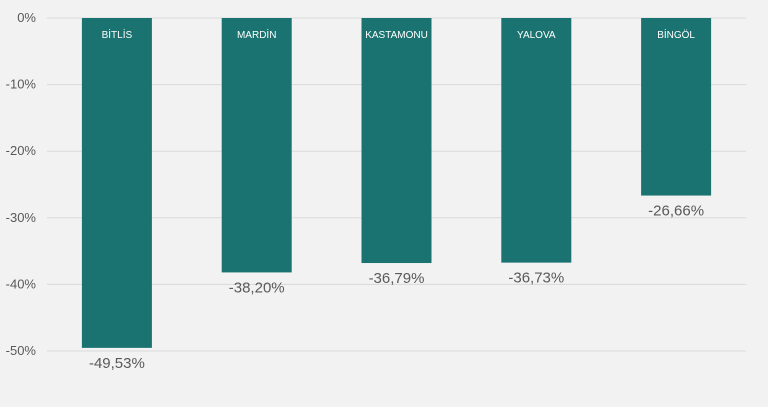  I want to click on data-label: -36,79%, so click(397, 278).